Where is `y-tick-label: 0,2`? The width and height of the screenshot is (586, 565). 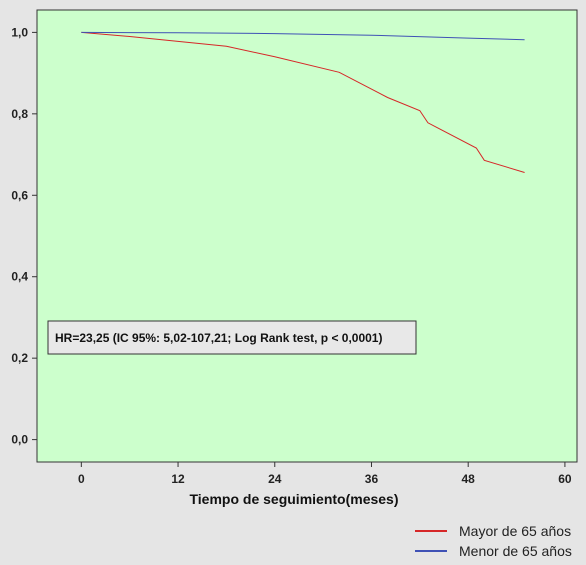 y-tick-label: 0,2 is located at coordinates (19, 358).